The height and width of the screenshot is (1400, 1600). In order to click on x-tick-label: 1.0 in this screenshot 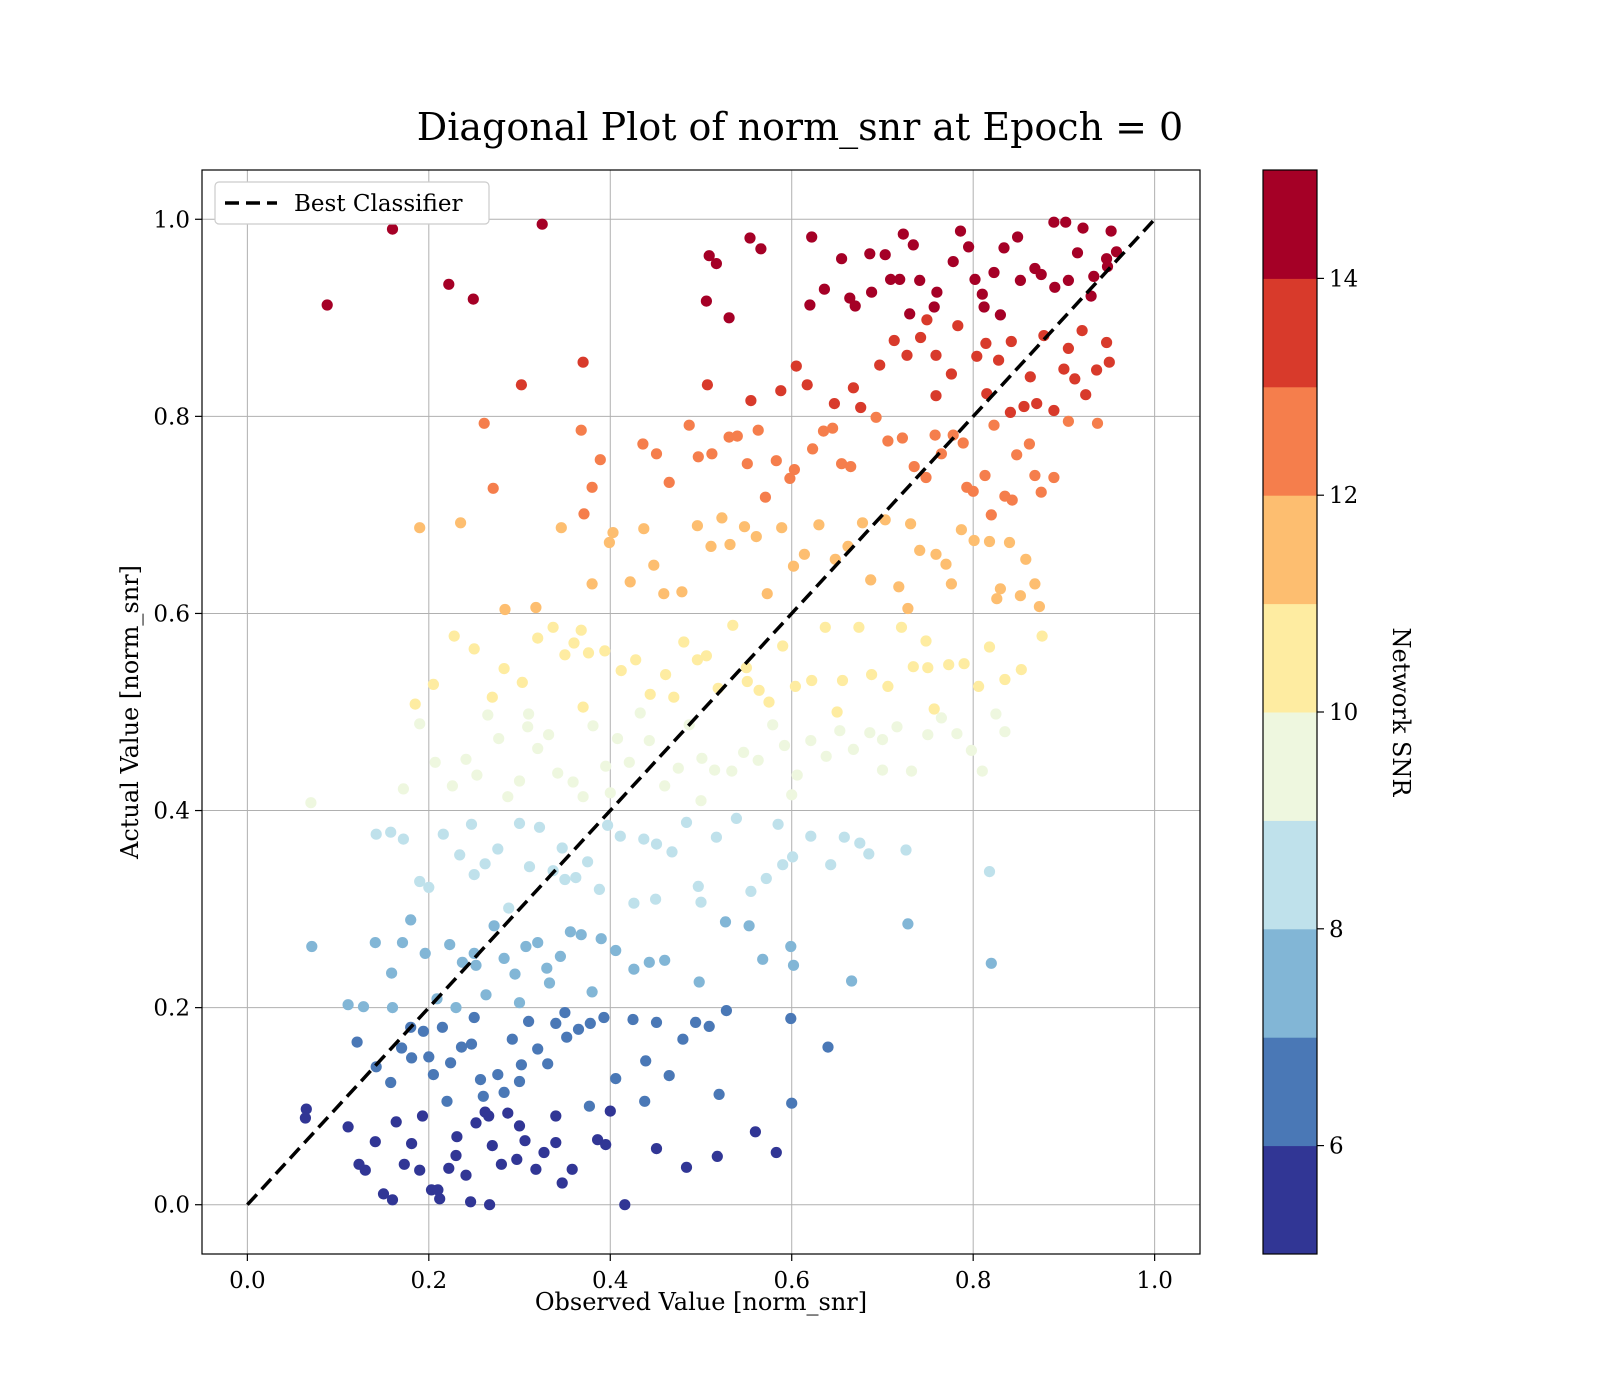, I will do `click(1154, 1281)`.